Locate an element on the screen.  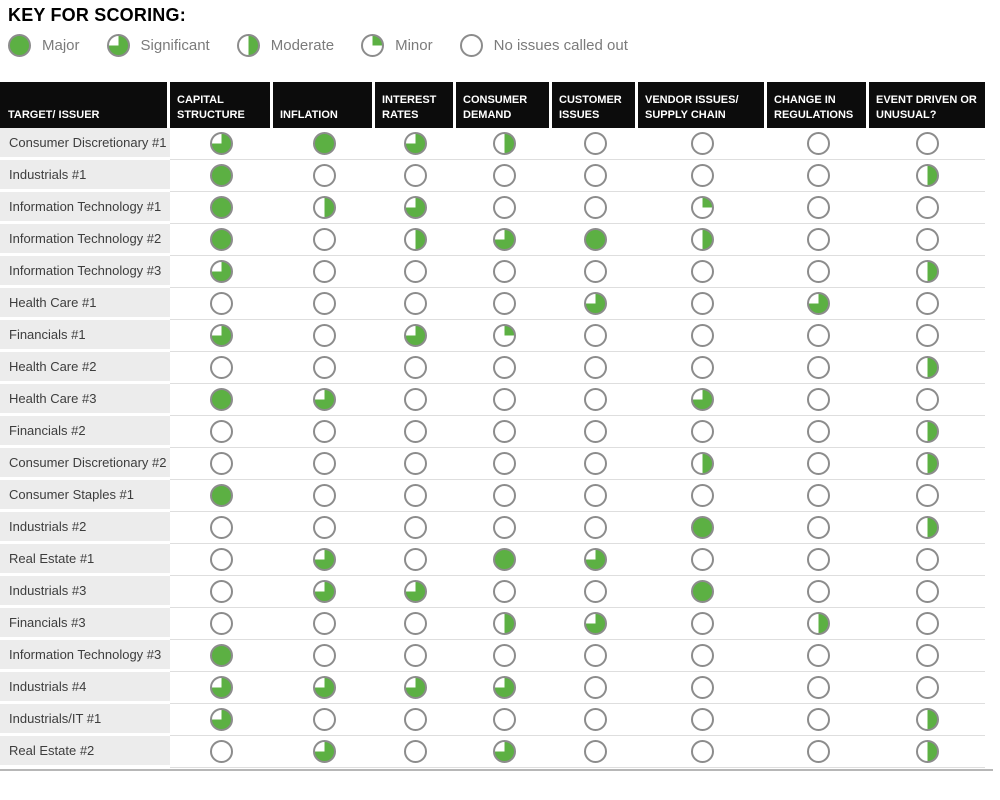
legend-item-significant: Significant is located at coordinates (158, 45).